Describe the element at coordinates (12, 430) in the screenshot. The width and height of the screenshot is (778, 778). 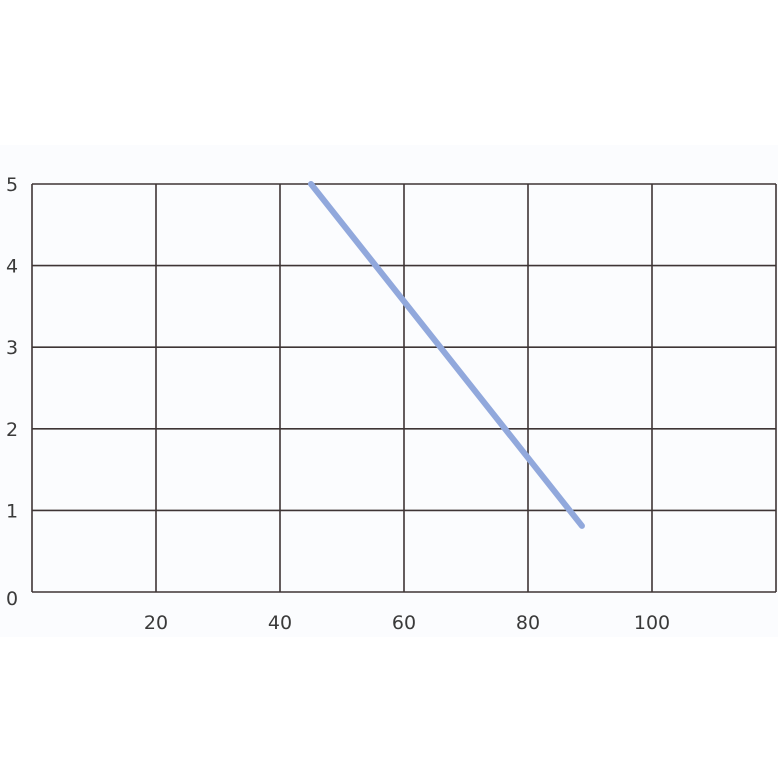
I see `y-tick-label: 2` at that location.